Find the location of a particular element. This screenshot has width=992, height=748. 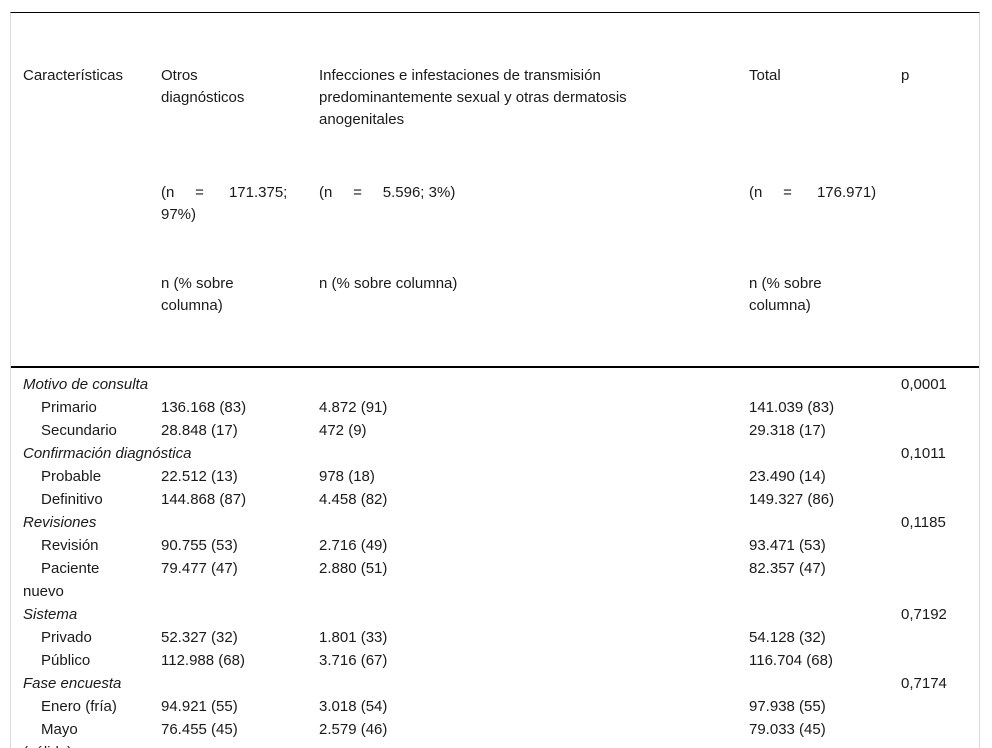

group-row: Confirmación diagnóstica 0,1011 is located at coordinates (502, 453).